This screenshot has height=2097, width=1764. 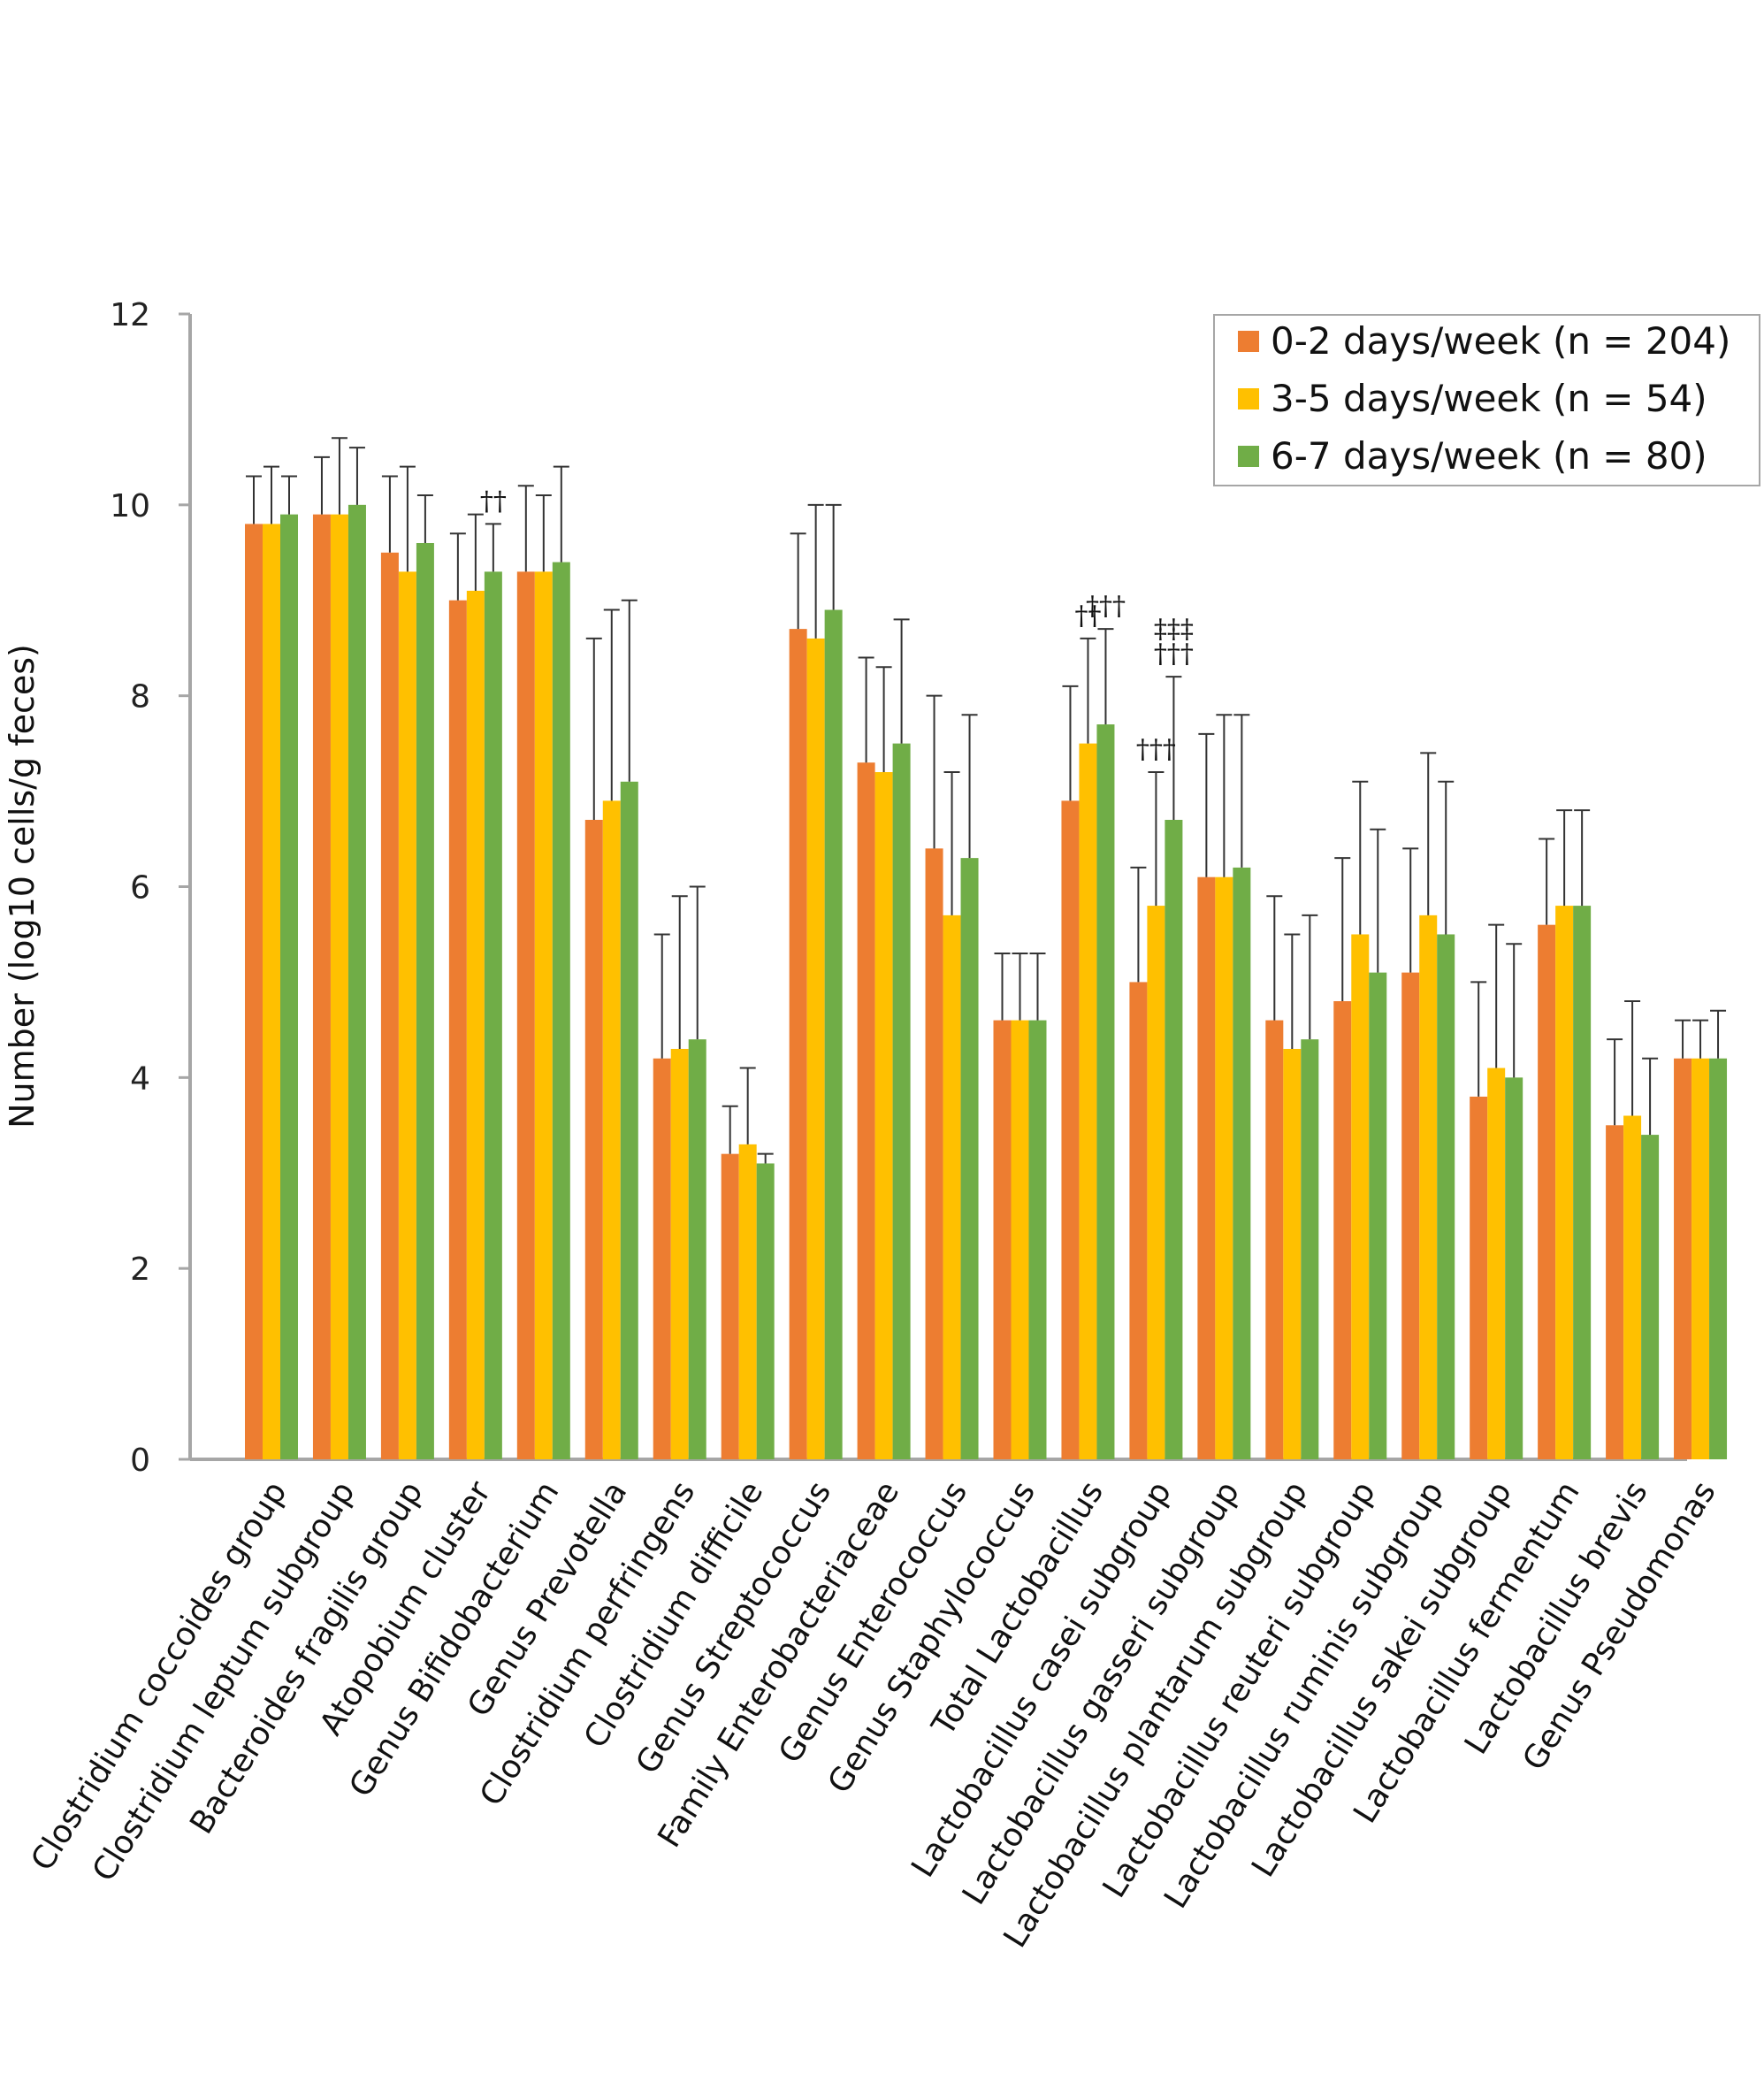 I want to click on y-tick-label: 10, so click(x=130, y=506).